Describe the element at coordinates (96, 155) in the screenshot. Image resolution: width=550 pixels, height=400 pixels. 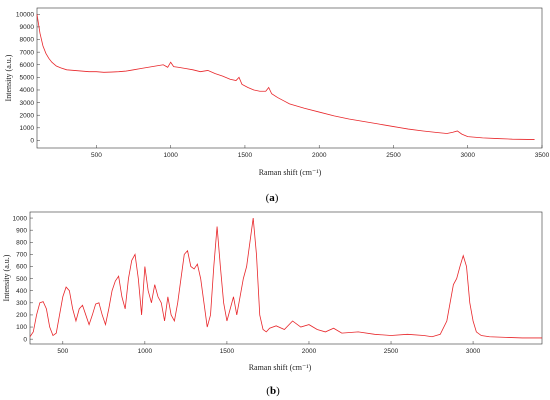
I see `x-tick-label-a: 500` at that location.